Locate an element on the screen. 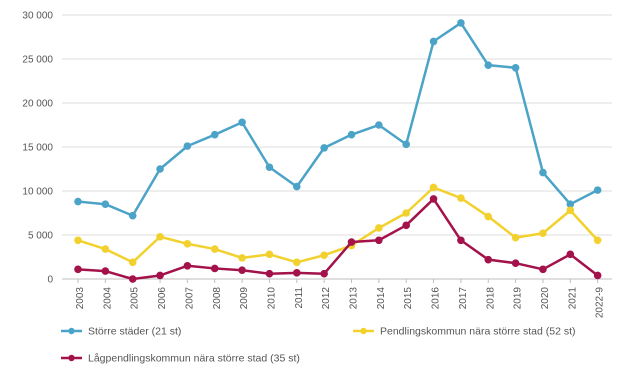 Image resolution: width=617 pixels, height=371 pixels. legend-label-pendlingskommun: Pendlingskommun nära större stad (52 st) is located at coordinates (478, 332).